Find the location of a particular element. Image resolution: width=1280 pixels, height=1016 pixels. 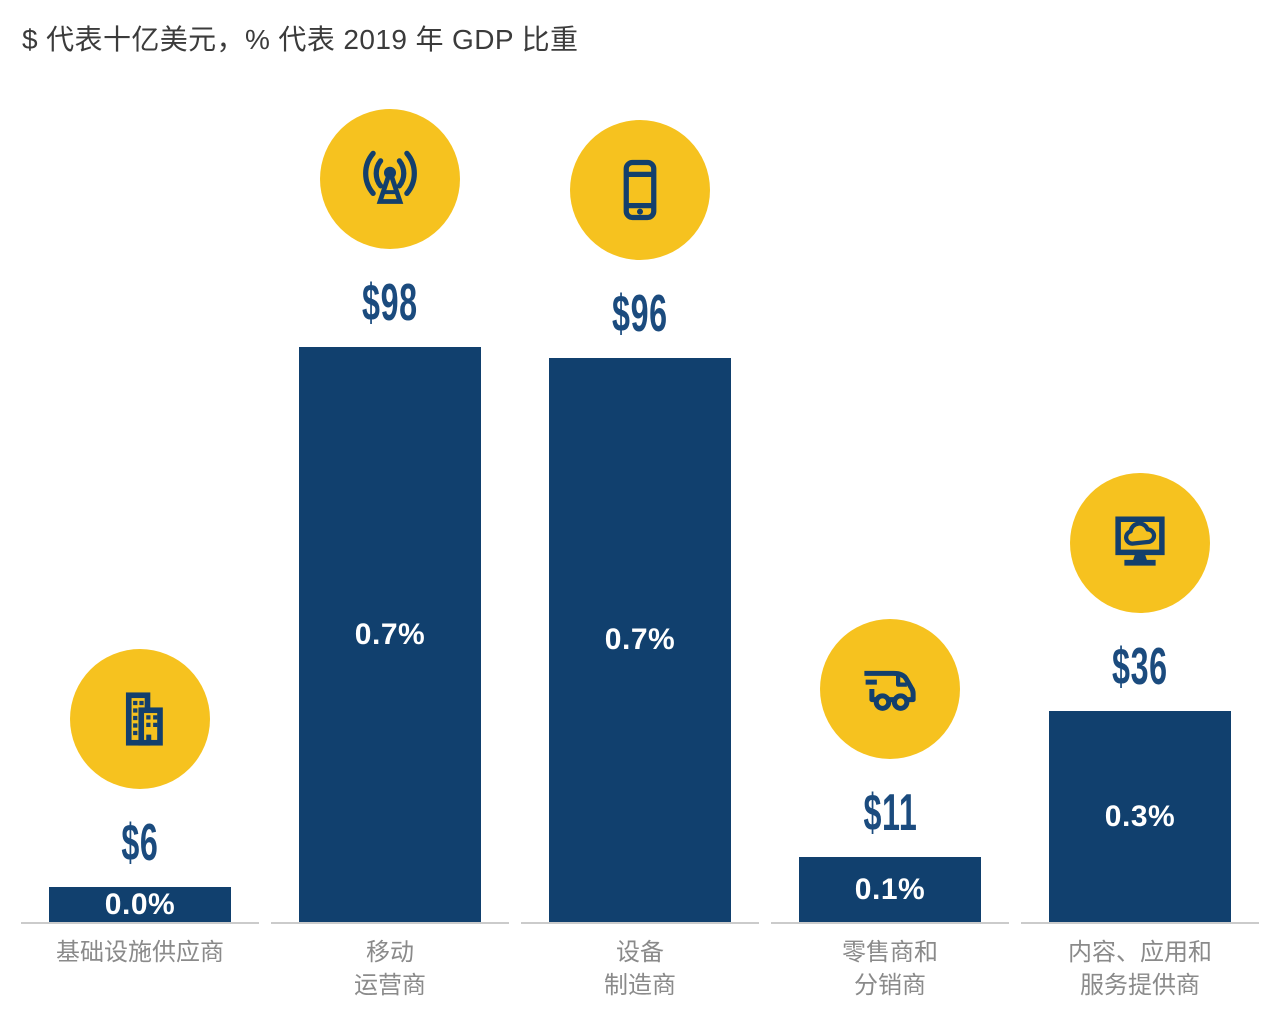

bar-percent-label: 0.3% is located at coordinates (1140, 816).